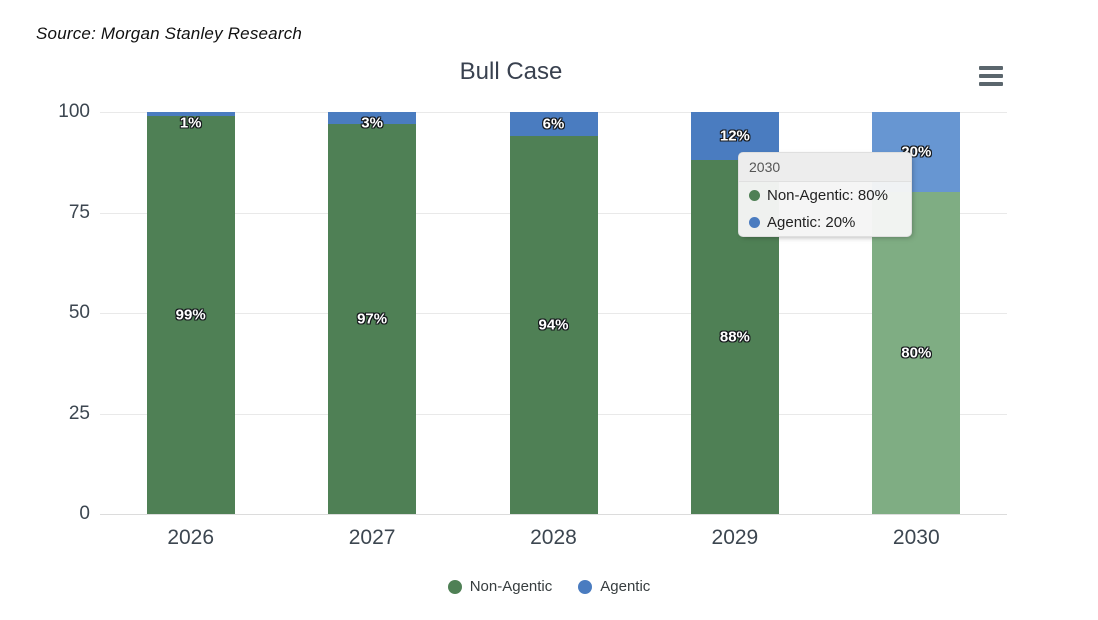  What do you see at coordinates (827, 195) in the screenshot?
I see `tooltip-row-text: Non-Agentic: 80%` at bounding box center [827, 195].